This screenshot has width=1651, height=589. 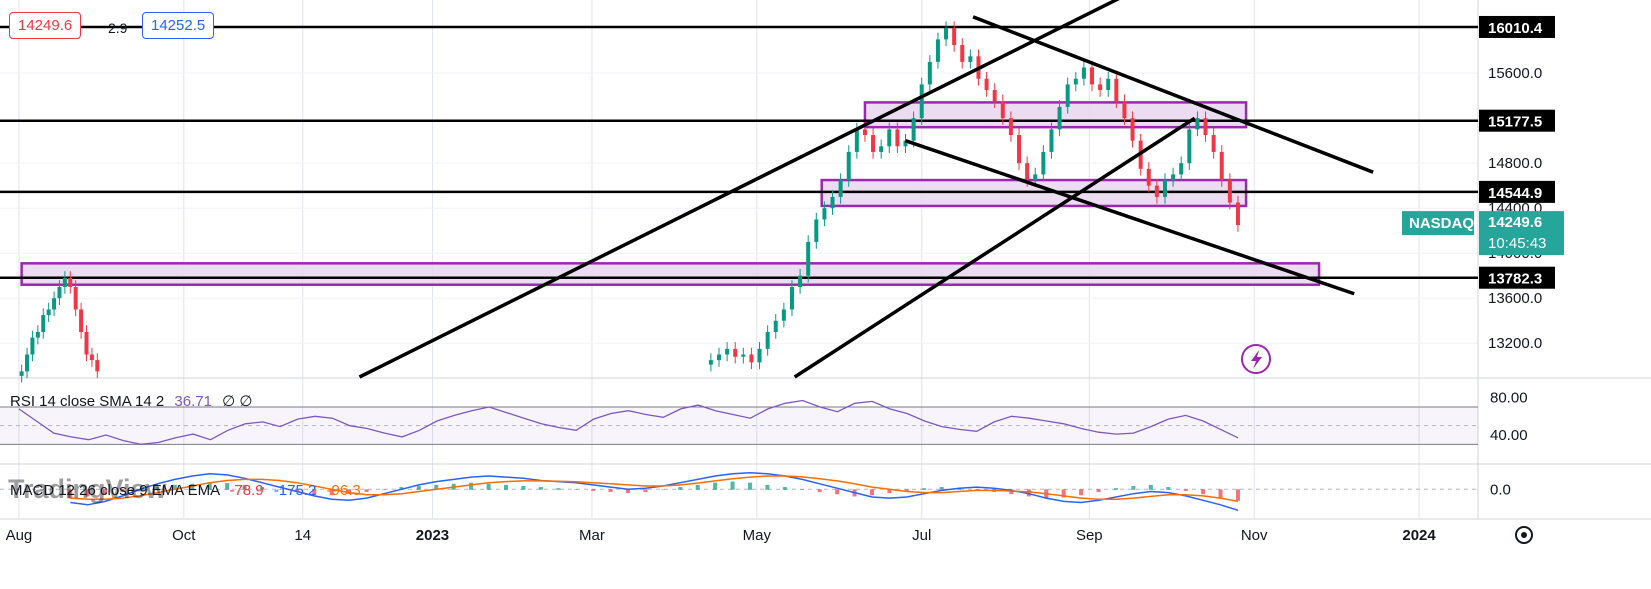 I want to click on level-tag-label: 13782.3, so click(x=1515, y=279).